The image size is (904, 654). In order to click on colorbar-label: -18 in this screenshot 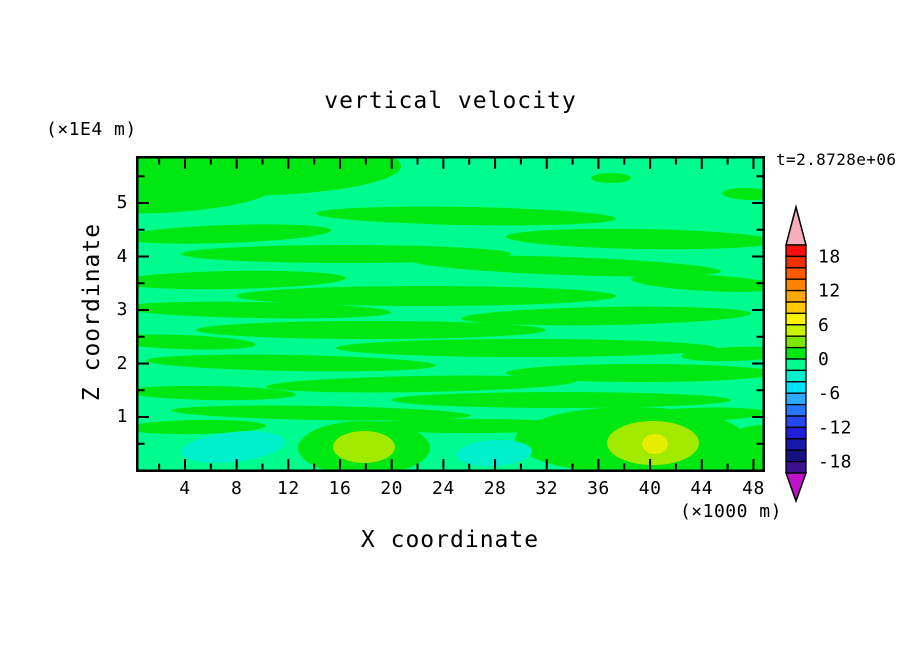, I will do `click(835, 462)`.